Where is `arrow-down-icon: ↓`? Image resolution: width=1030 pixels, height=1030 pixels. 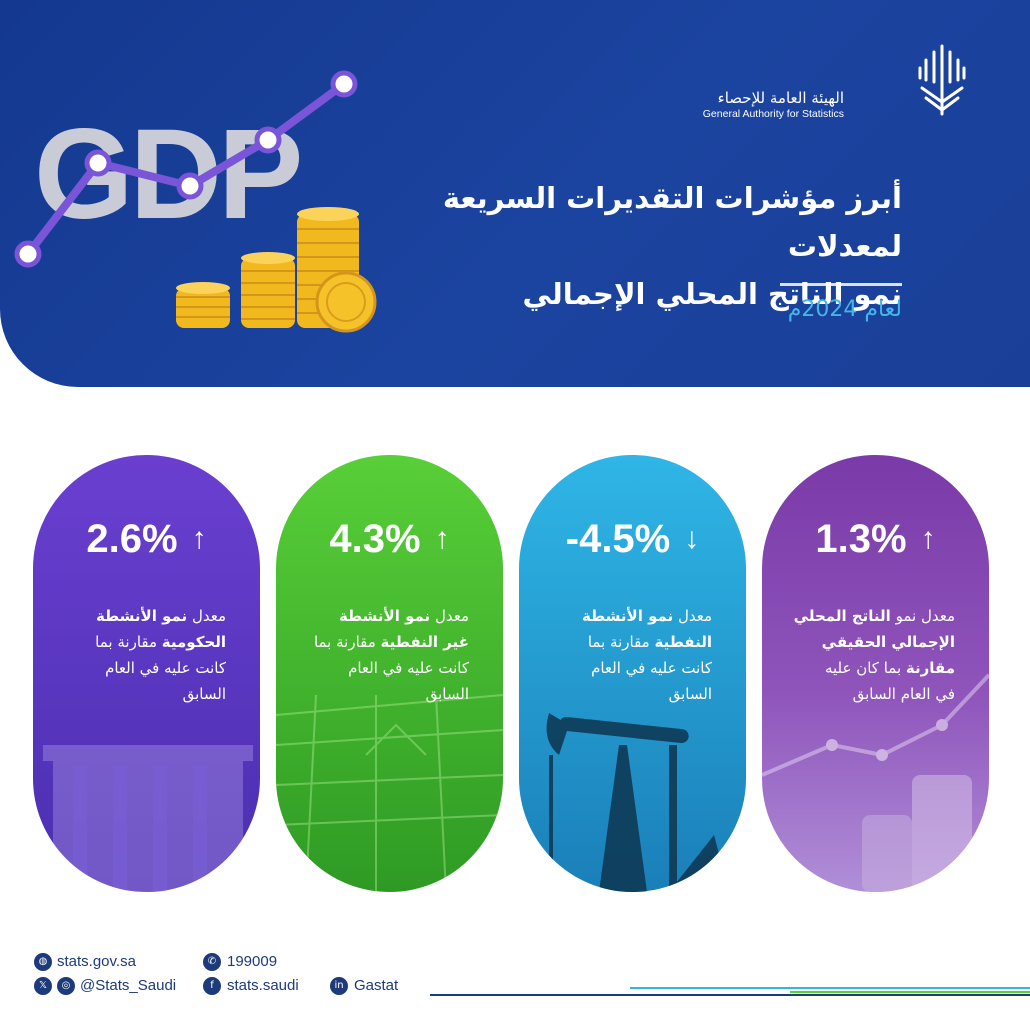 arrow-down-icon: ↓ is located at coordinates (692, 538).